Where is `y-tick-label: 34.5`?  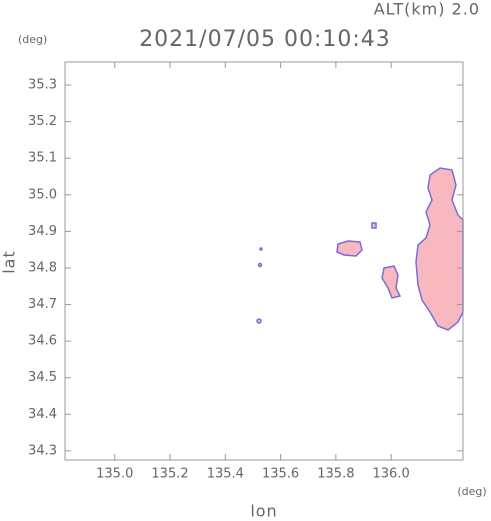
y-tick-label: 34.5 is located at coordinates (42, 377).